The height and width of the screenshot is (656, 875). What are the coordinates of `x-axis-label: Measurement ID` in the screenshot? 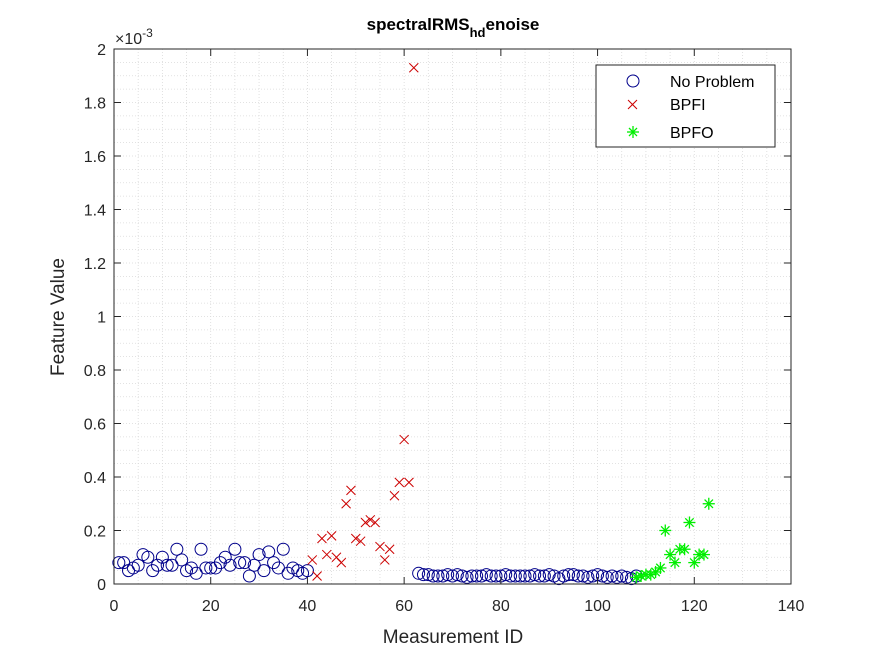 It's located at (453, 637).